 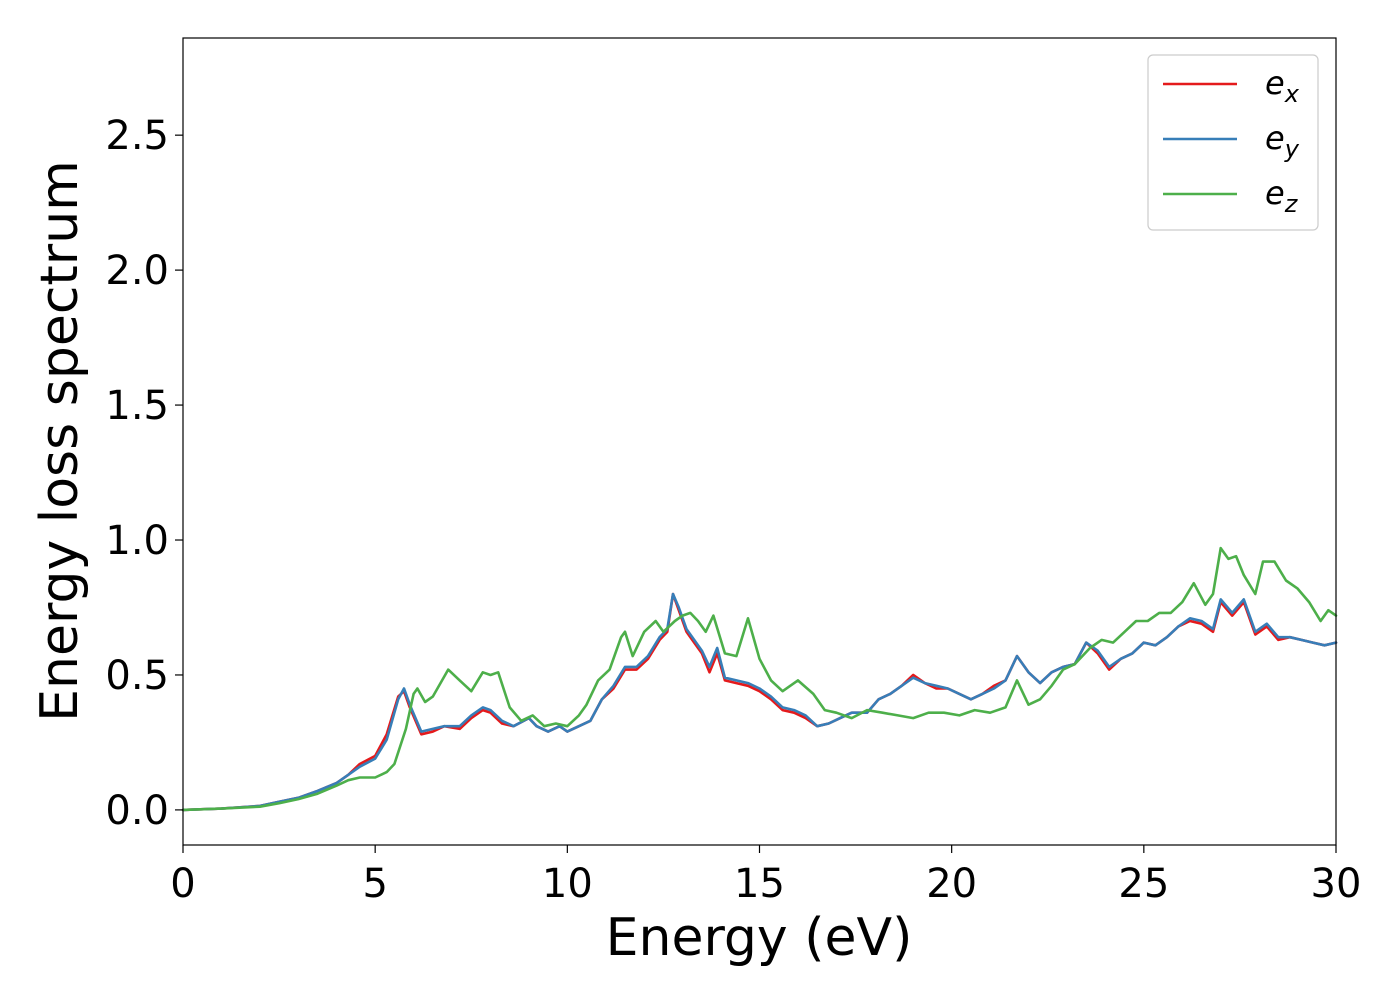 I want to click on legend-box, so click(x=1233, y=142).